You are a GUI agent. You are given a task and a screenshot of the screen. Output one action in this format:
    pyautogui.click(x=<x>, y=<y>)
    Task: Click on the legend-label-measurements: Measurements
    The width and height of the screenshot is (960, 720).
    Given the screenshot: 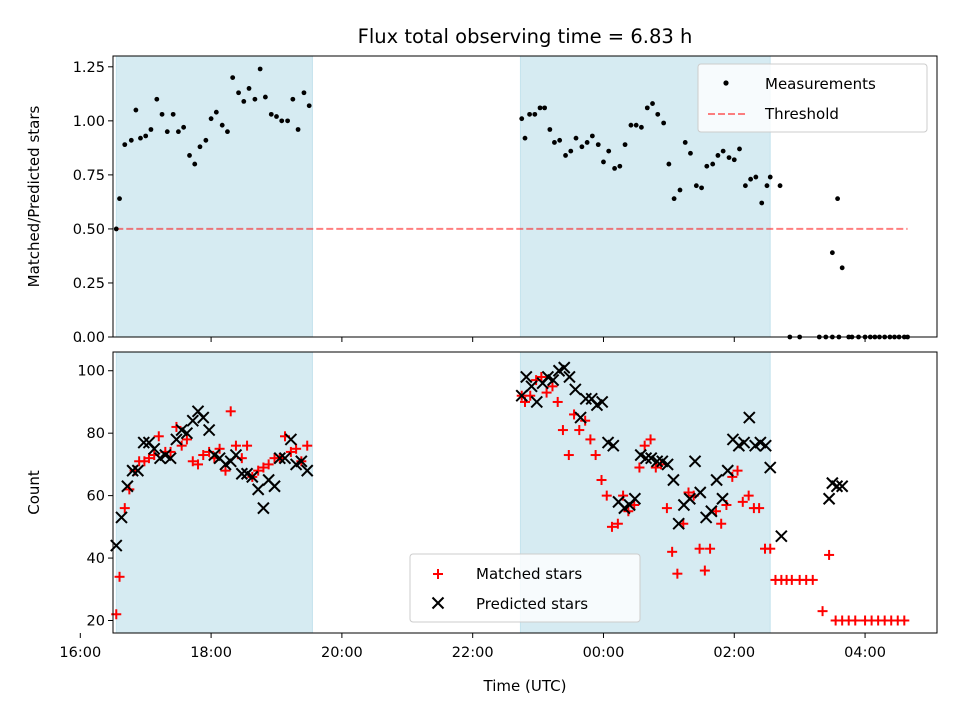 What is the action you would take?
    pyautogui.click(x=820, y=84)
    